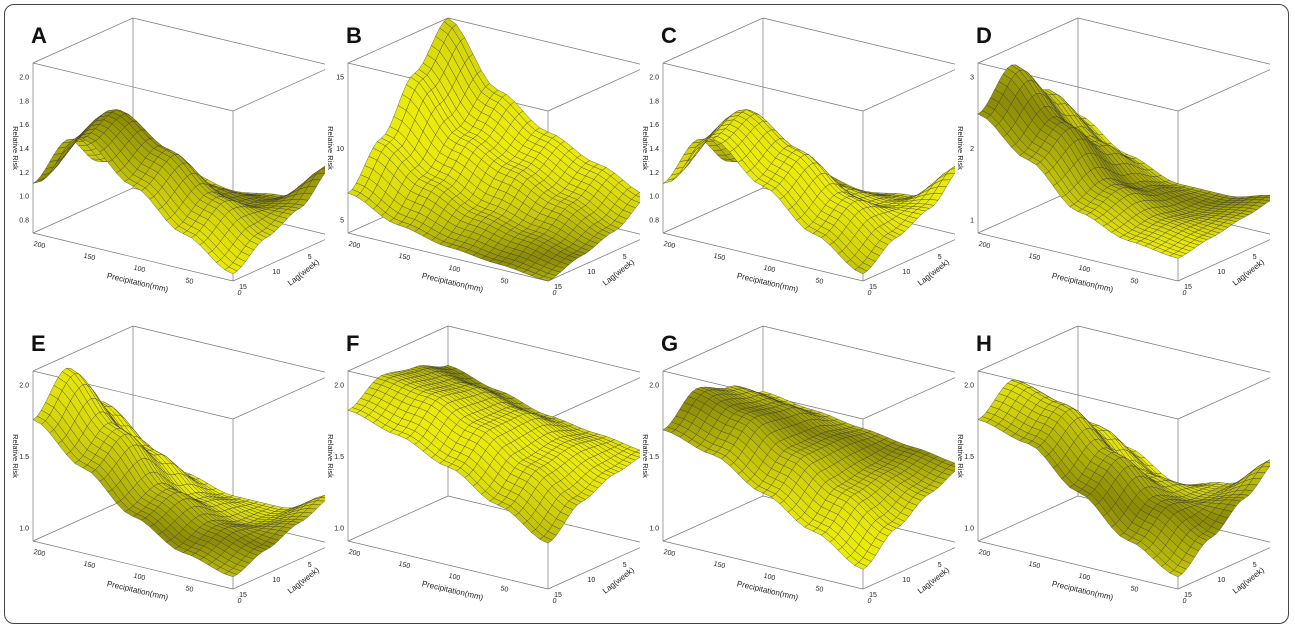 This screenshot has height=624, width=1295. Describe the element at coordinates (654, 457) in the screenshot. I see `z-tick-label: 1.5` at that location.